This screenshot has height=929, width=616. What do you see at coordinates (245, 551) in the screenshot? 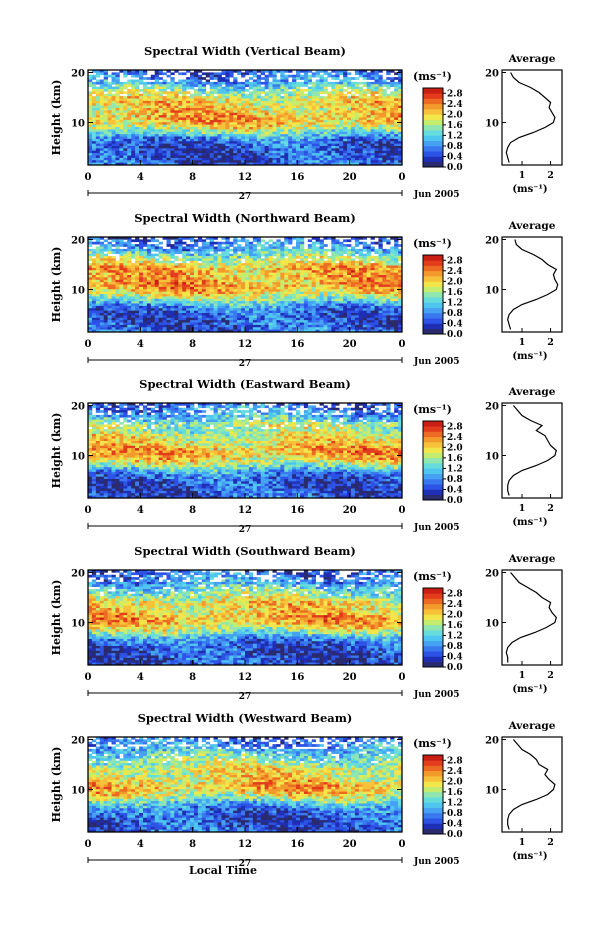
I see `panel-title: Spectral Width (Southward Beam)` at bounding box center [245, 551].